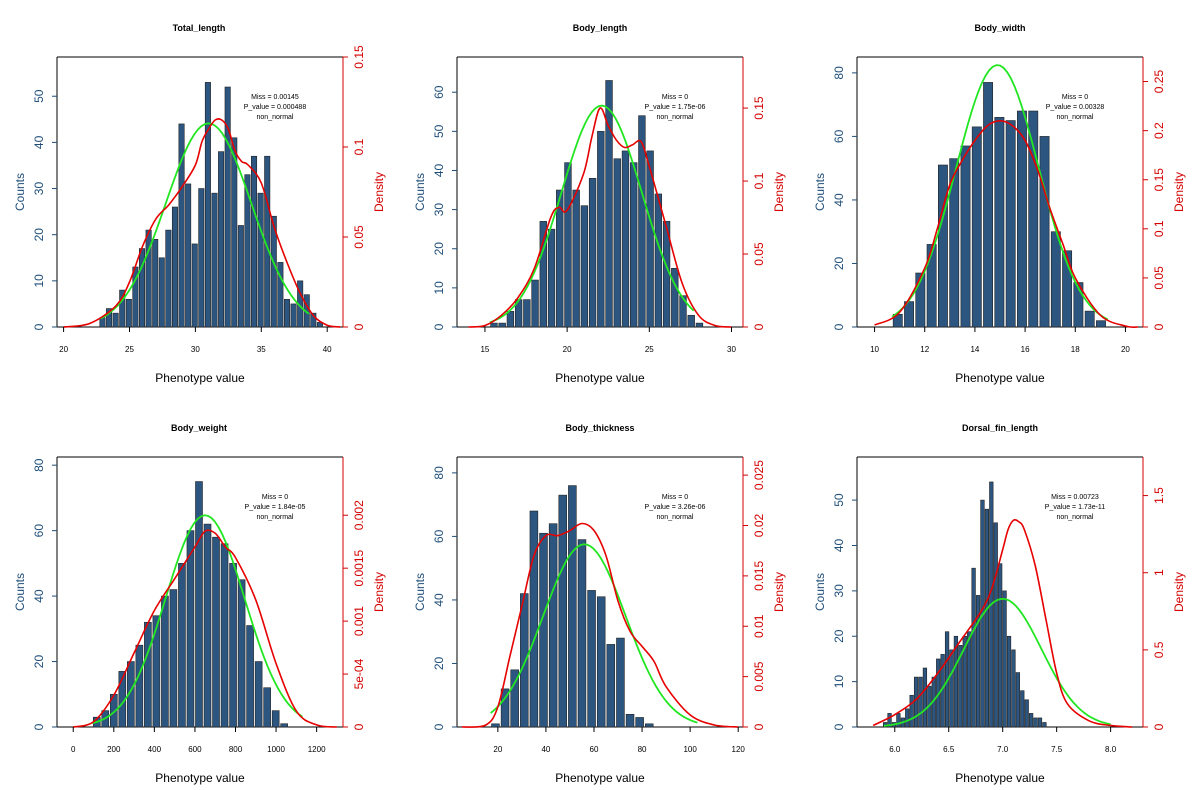  Describe the element at coordinates (1057, 749) in the screenshot. I see `x-tick-label: 7.5` at that location.